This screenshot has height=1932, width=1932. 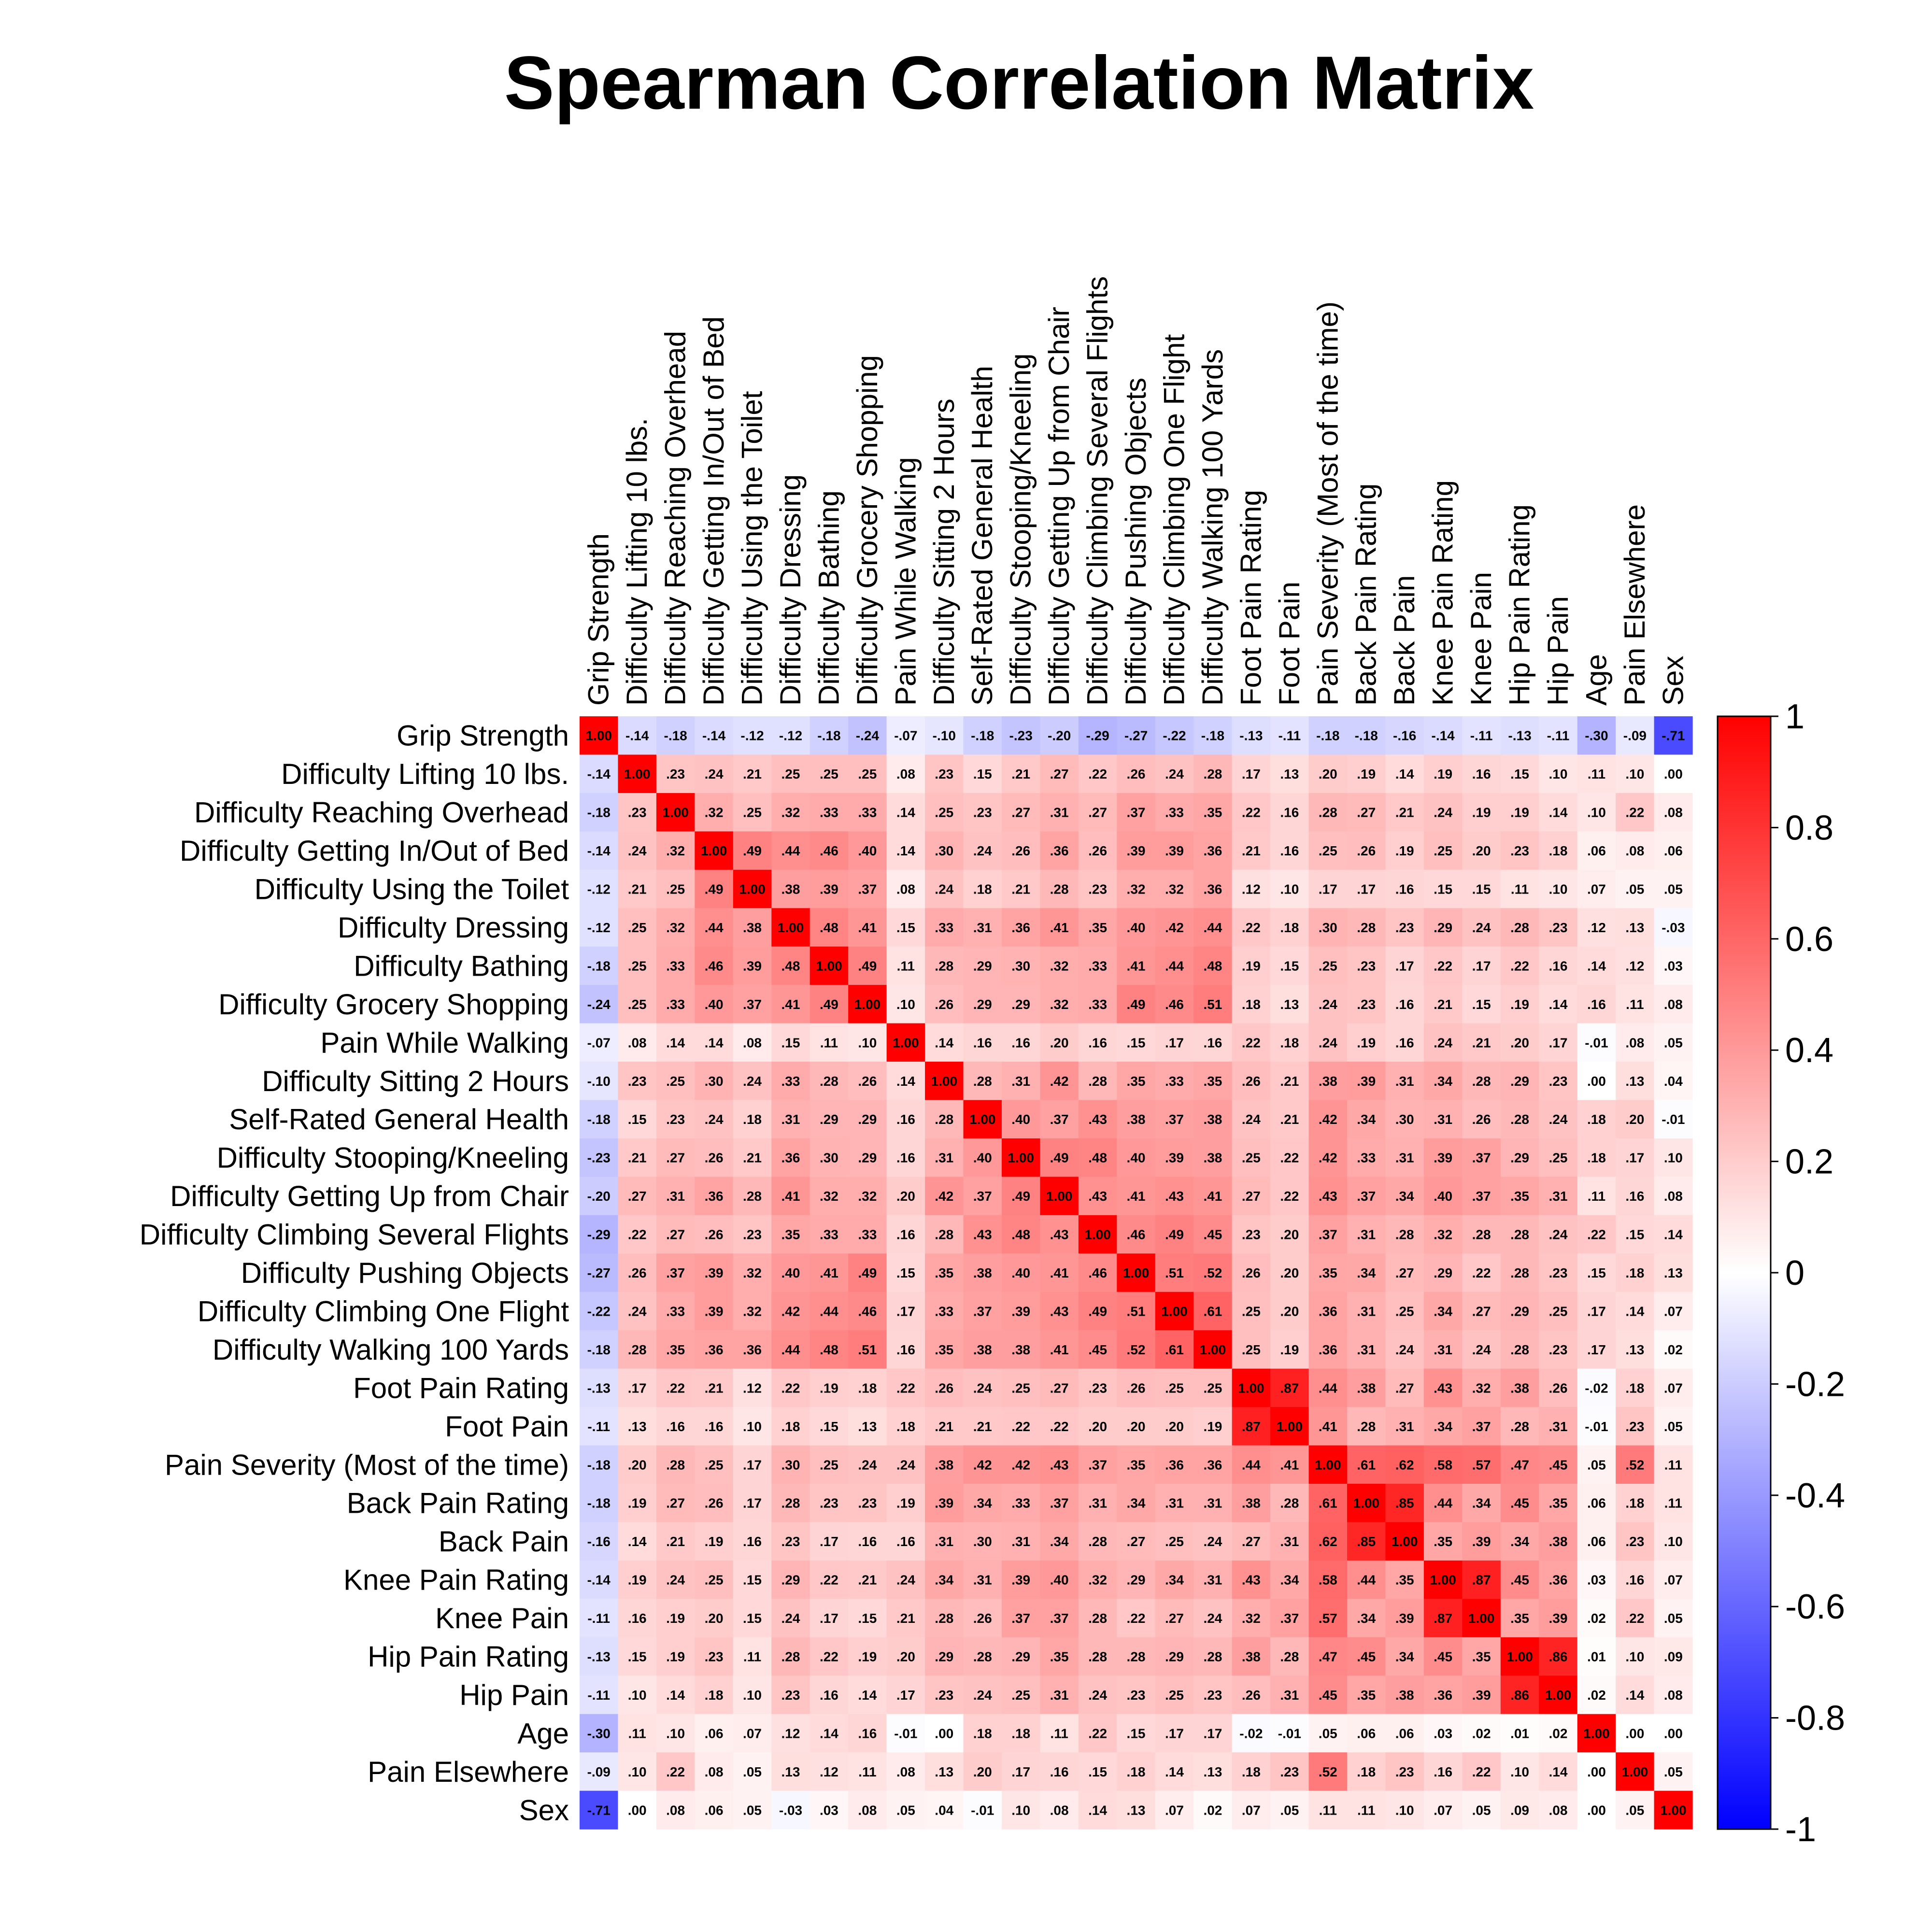 I want to click on cell-value-label: .20, so click(x=1328, y=774).